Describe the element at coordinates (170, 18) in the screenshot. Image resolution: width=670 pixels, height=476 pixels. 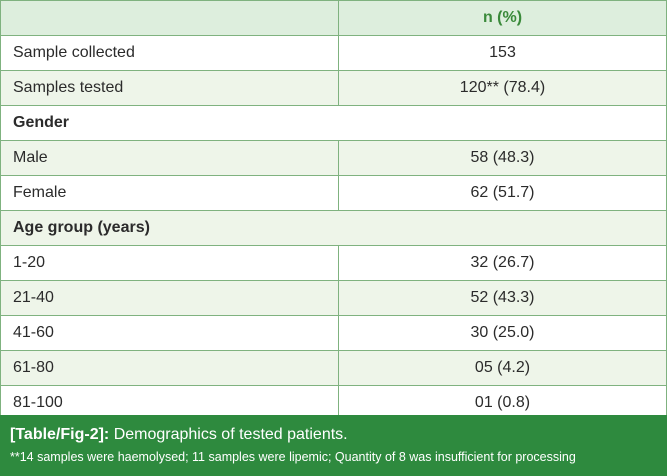
I see `header-left-cell` at that location.